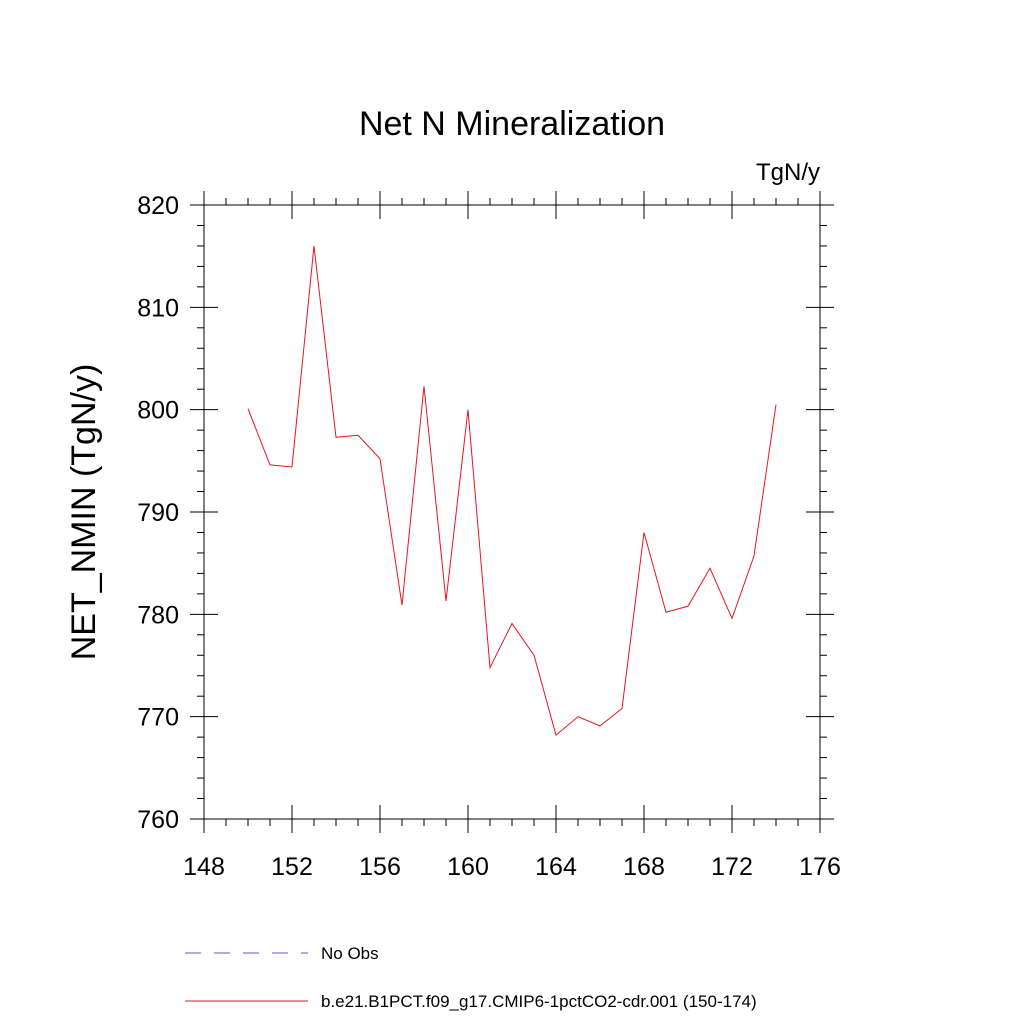 This screenshot has height=1024, width=1024. Describe the element at coordinates (512, 867) in the screenshot. I see `x-tick-labels: 148 152 156 160 164 168 172 176` at that location.